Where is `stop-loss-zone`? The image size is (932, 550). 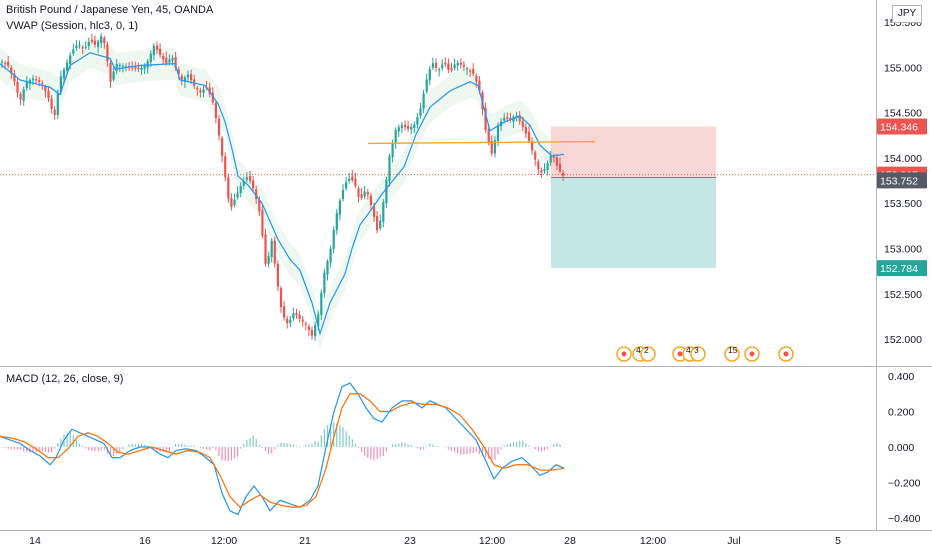 stop-loss-zone is located at coordinates (633, 152).